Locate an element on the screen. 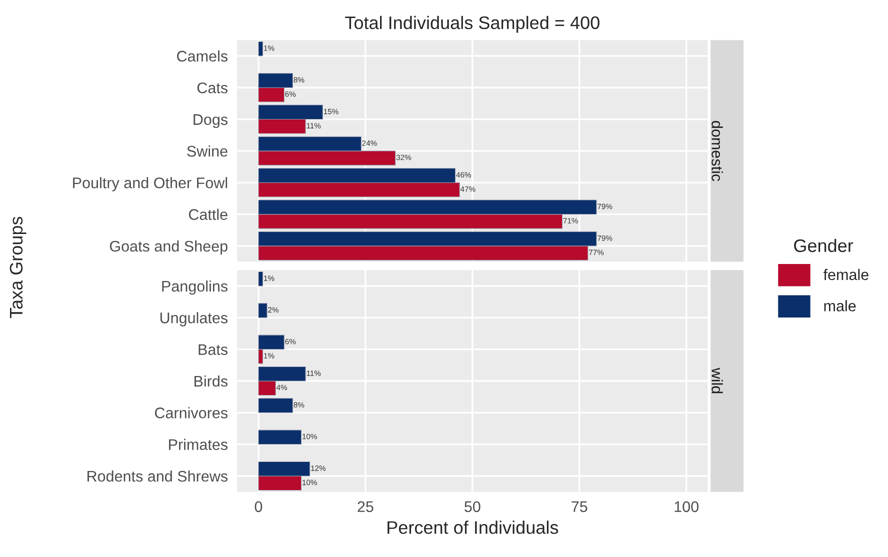 The height and width of the screenshot is (557, 888). text: domestic is located at coordinates (717, 151).